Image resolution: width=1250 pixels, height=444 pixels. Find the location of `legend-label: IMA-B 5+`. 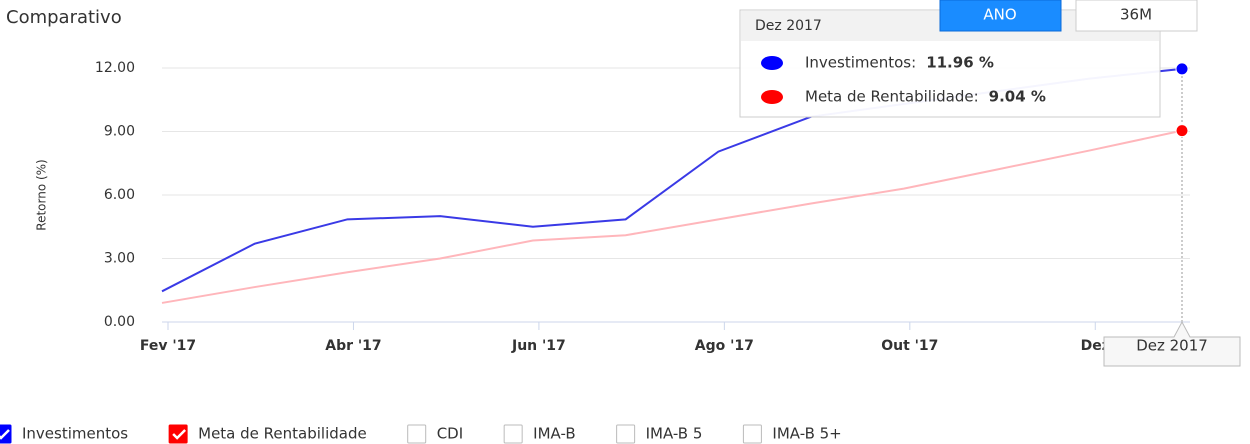

legend-label: IMA-B 5+ is located at coordinates (806, 434).